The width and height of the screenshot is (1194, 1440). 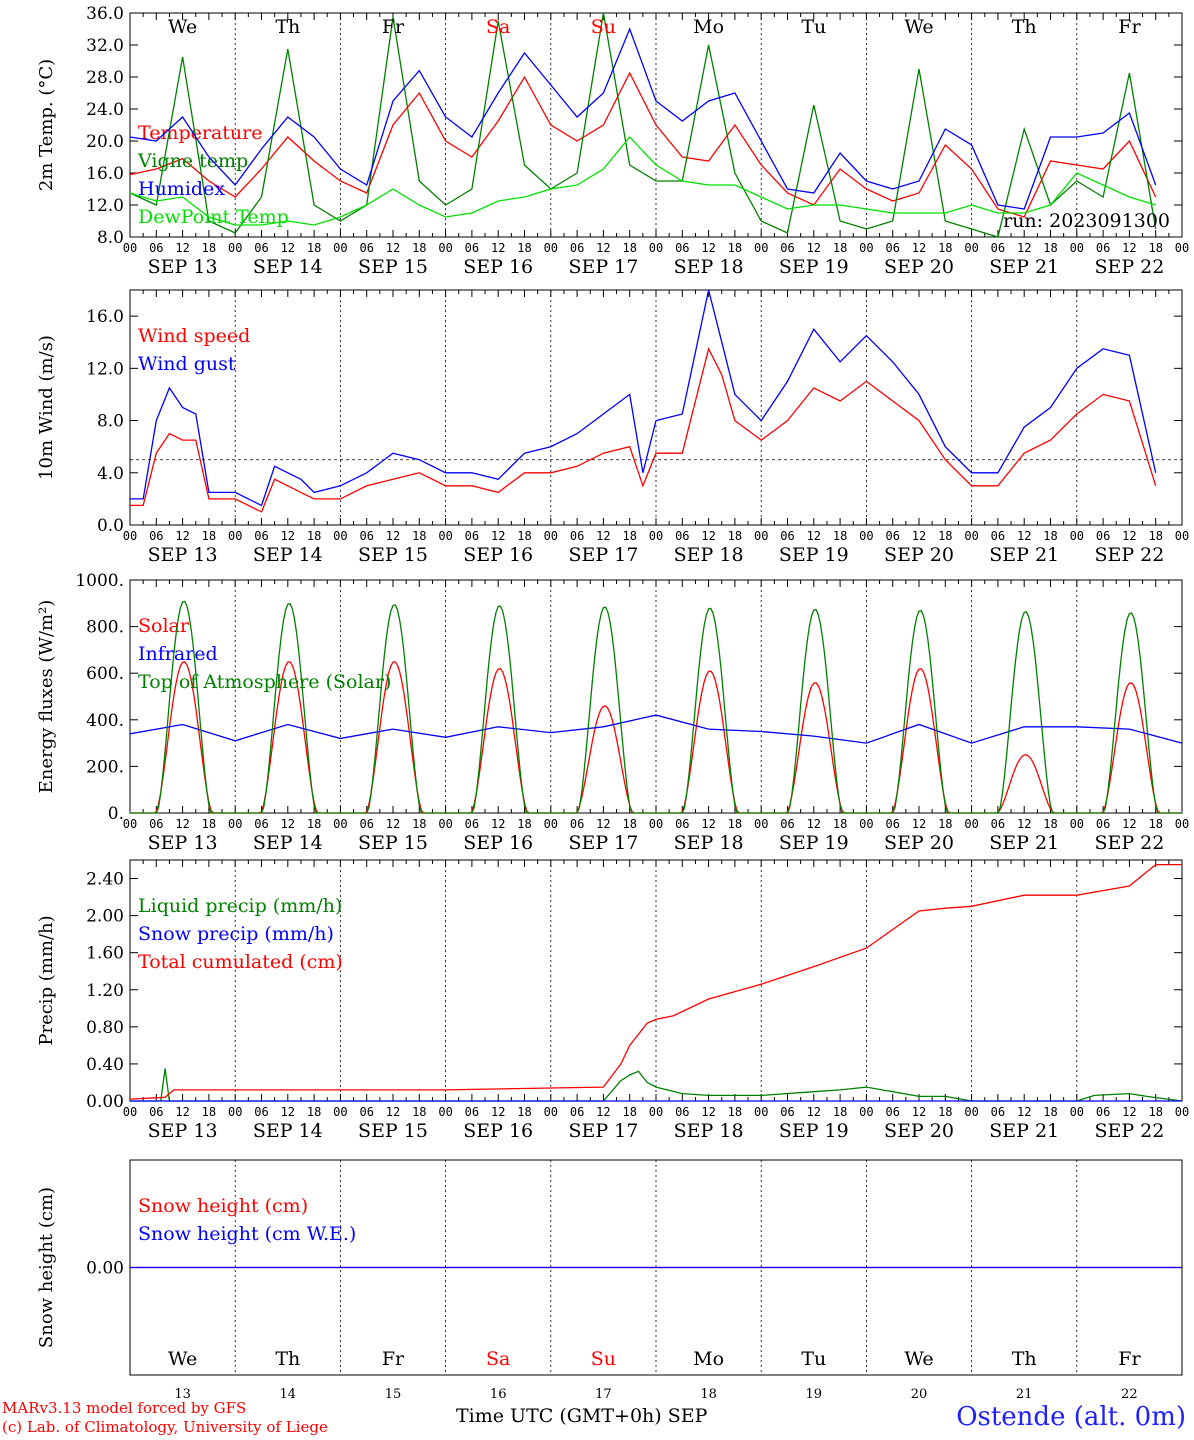 I want to click on y-axis-label: 2m Temp. (°C), so click(x=46, y=125).